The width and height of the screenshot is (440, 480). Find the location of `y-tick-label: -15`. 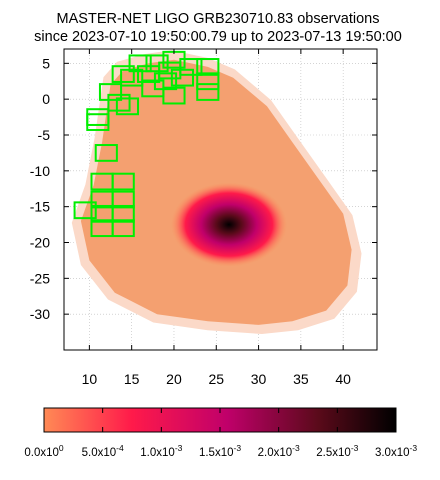

y-tick-label: -15 is located at coordinates (40, 207).